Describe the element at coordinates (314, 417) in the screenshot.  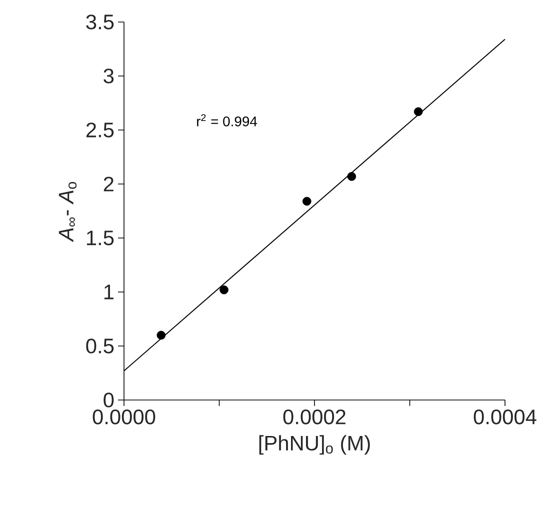
I see `x-tick-label: 0.0002` at that location.